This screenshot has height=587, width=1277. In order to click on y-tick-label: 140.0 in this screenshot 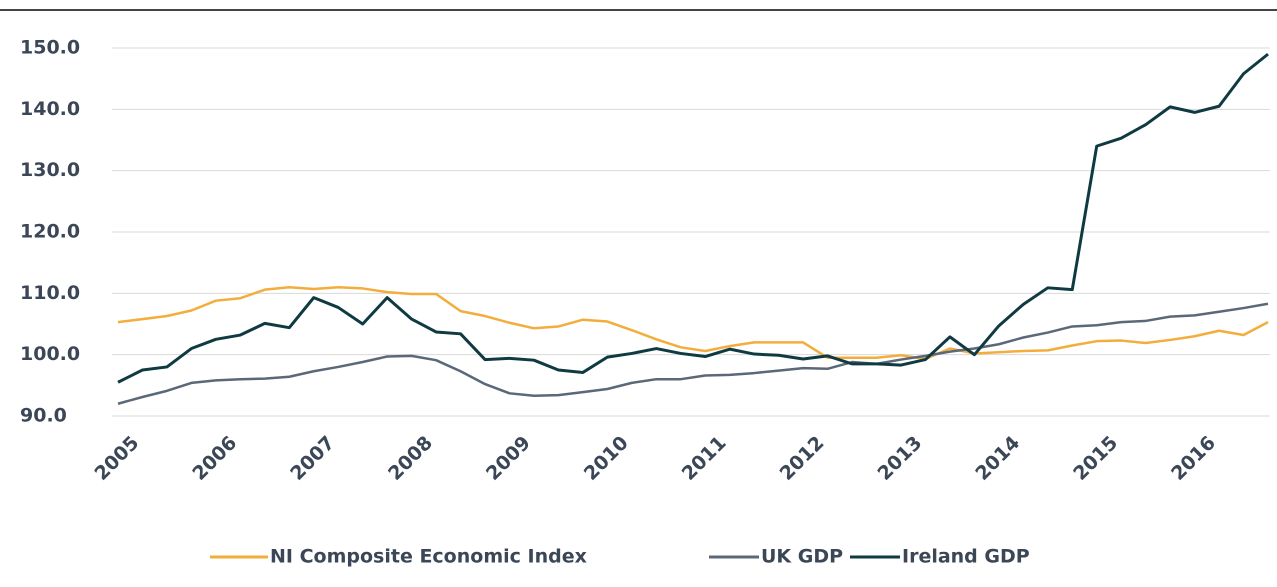, I will do `click(50, 109)`.